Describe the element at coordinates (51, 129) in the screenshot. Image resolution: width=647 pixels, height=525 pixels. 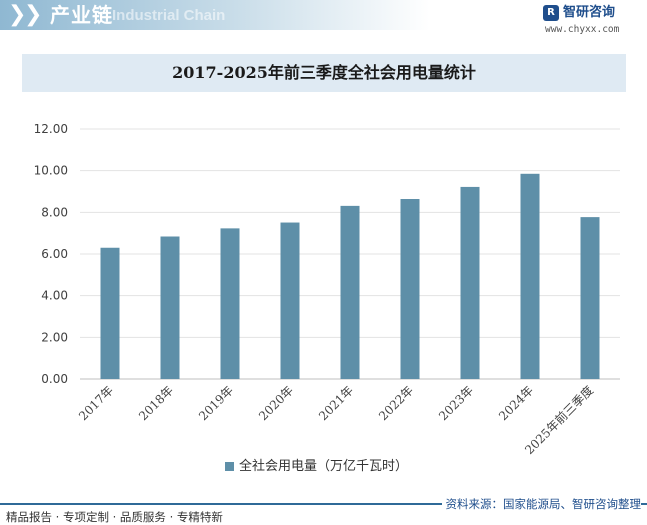
I see `y-tick-label: 12.00` at that location.